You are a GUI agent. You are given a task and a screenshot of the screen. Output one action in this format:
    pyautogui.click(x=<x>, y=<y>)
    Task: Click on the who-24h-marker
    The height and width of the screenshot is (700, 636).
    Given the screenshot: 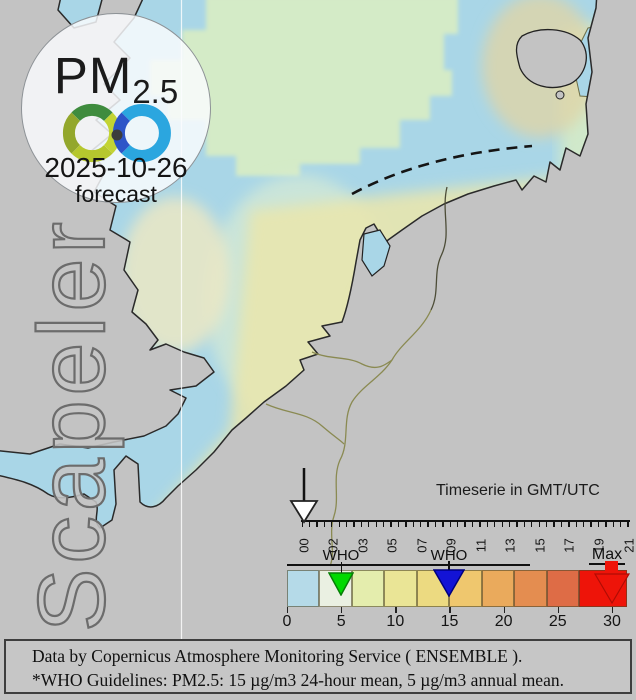 What is the action you would take?
    pyautogui.click(x=449, y=583)
    